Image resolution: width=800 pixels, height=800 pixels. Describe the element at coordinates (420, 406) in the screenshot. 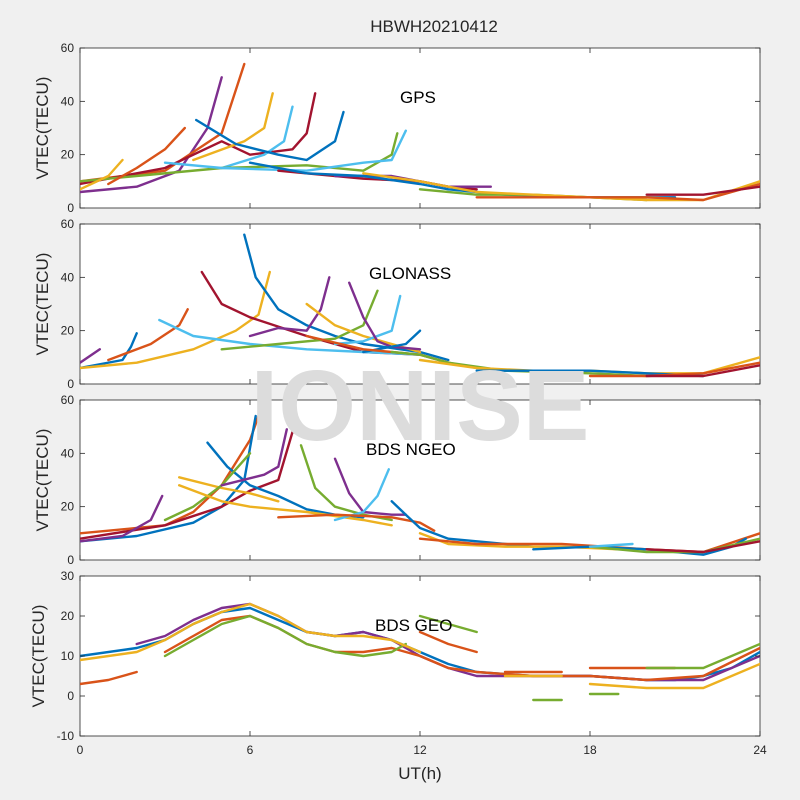

I see `watermark: IONISE` at that location.